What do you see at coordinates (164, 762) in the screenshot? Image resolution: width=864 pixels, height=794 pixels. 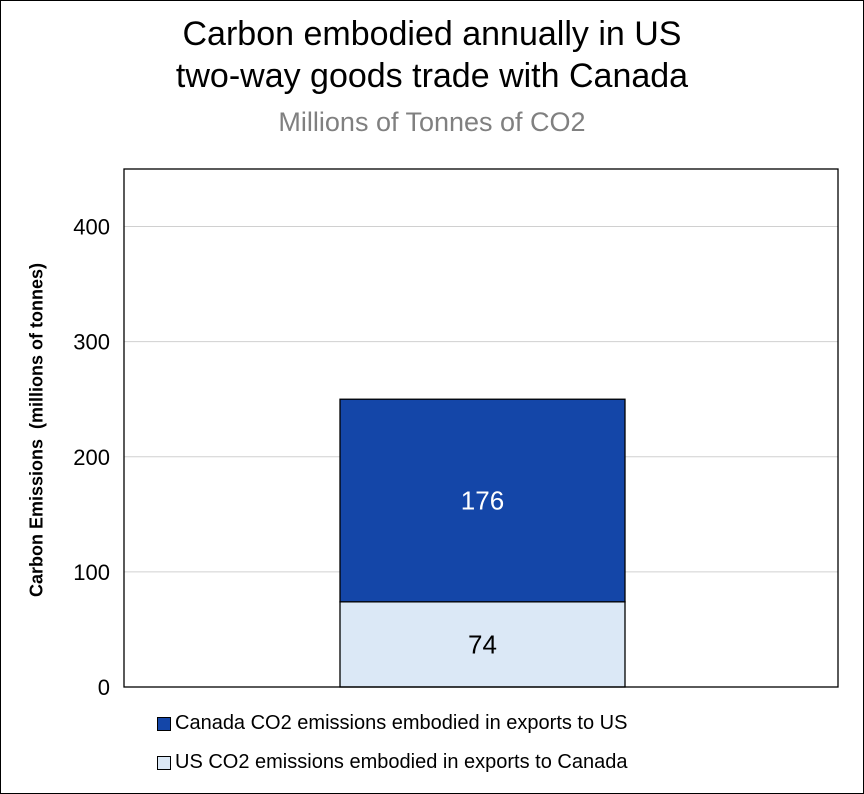 I see `legend-swatch-us` at bounding box center [164, 762].